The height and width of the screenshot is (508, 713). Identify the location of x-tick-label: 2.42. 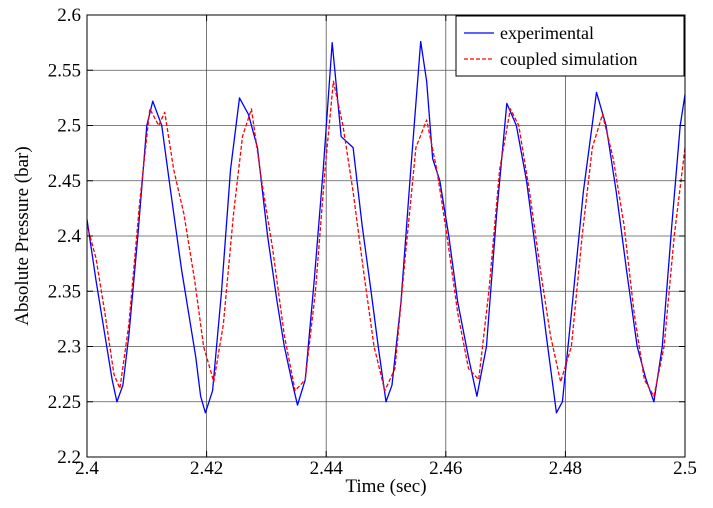
(206, 468).